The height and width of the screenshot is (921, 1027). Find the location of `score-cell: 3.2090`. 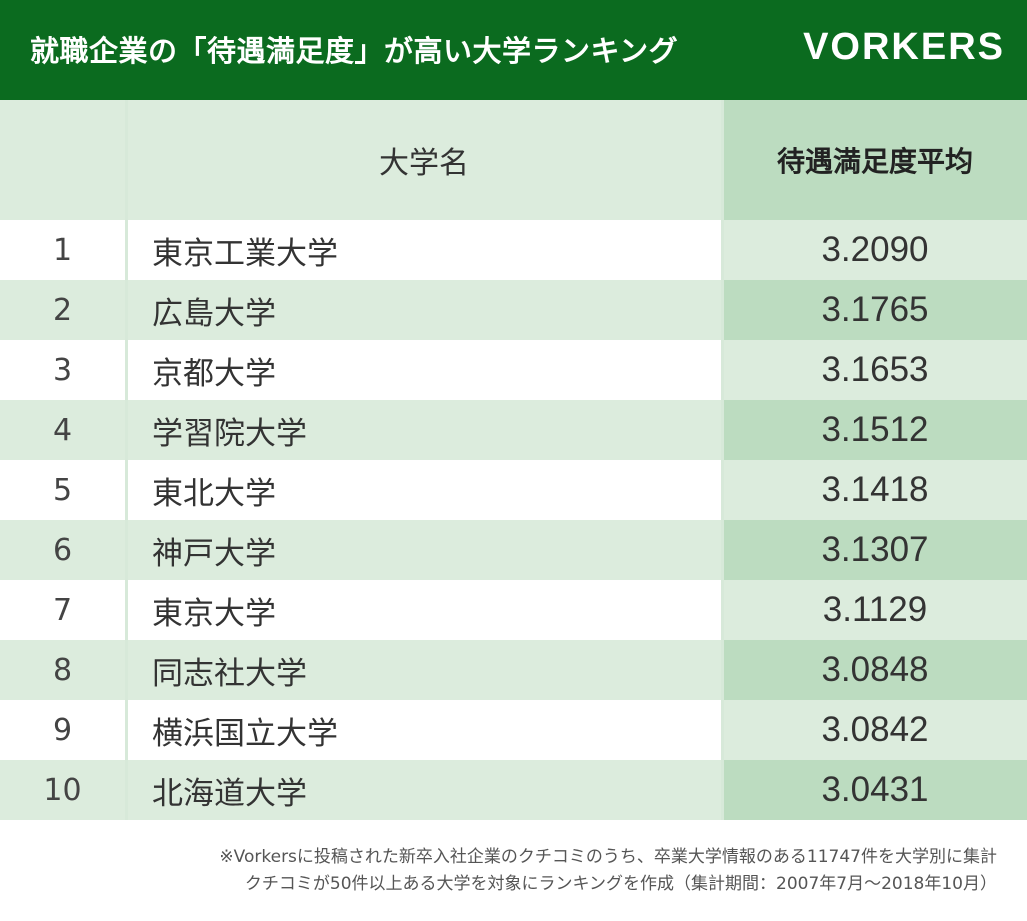

score-cell: 3.2090 is located at coordinates (875, 250).